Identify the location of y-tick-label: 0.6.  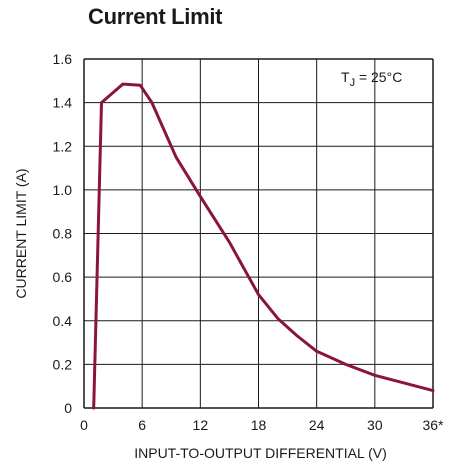
(63, 277).